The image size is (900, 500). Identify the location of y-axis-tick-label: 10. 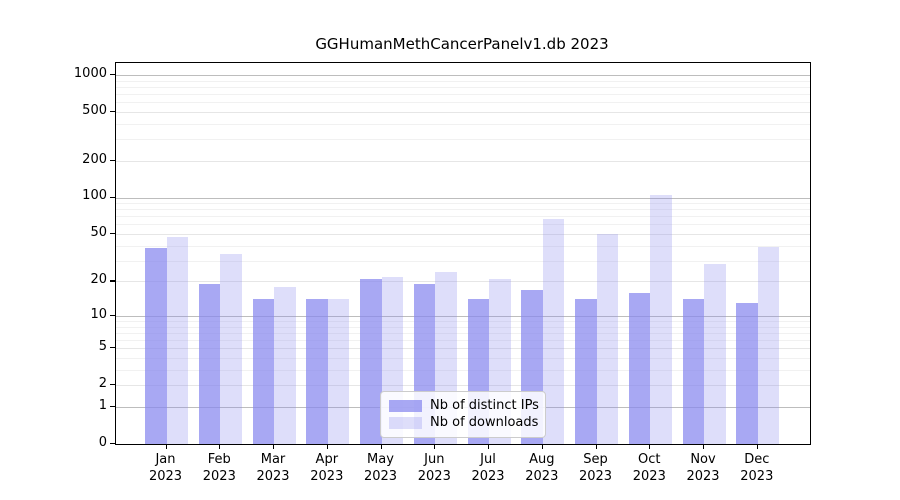
(98, 314).